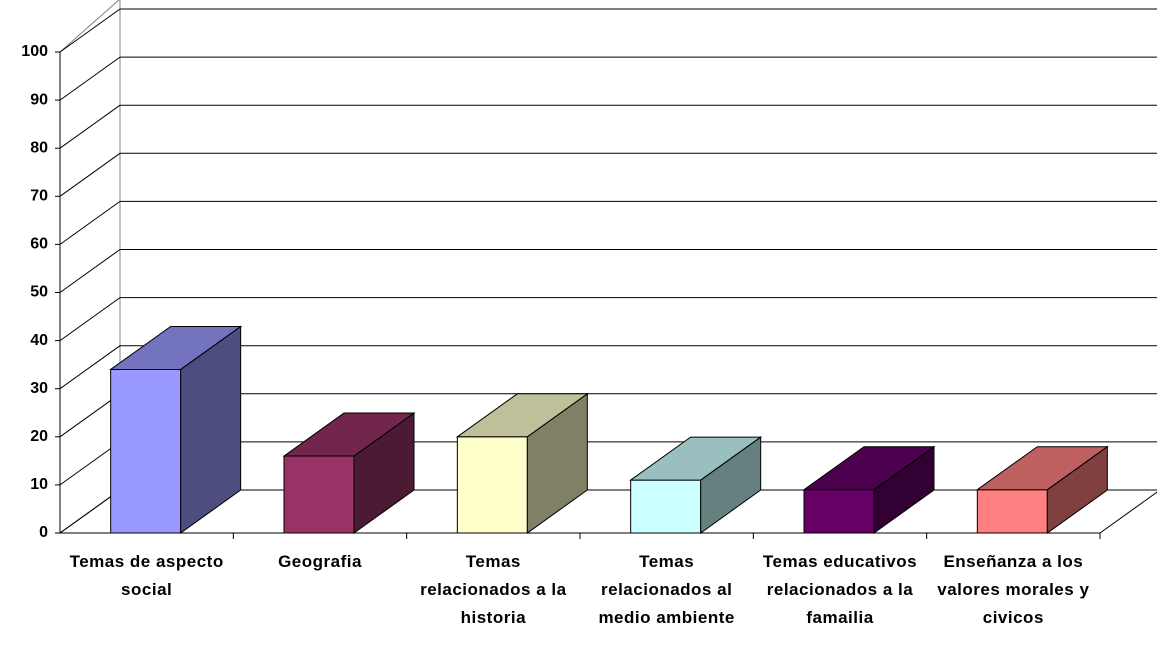 The height and width of the screenshot is (662, 1157). What do you see at coordinates (39, 388) in the screenshot?
I see `y-tick-label: 30` at bounding box center [39, 388].